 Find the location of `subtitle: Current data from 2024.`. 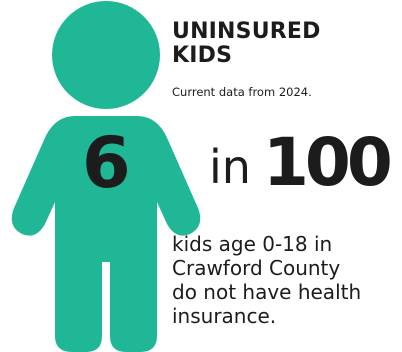

subtitle: Current data from 2024. is located at coordinates (242, 92).